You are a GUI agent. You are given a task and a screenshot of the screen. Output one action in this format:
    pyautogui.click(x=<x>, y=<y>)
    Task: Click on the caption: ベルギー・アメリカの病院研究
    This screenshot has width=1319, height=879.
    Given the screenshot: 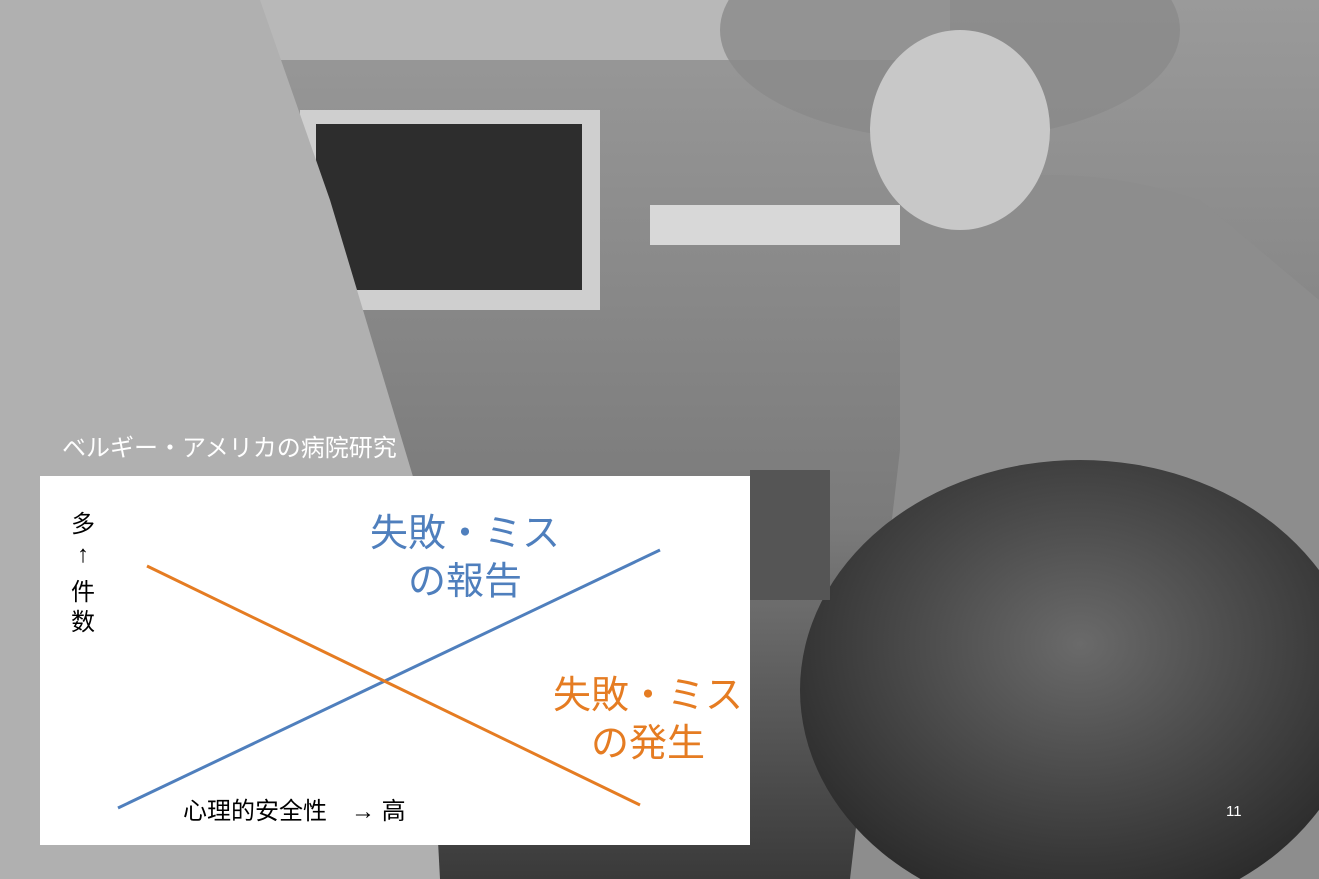 What is the action you would take?
    pyautogui.click(x=229, y=448)
    